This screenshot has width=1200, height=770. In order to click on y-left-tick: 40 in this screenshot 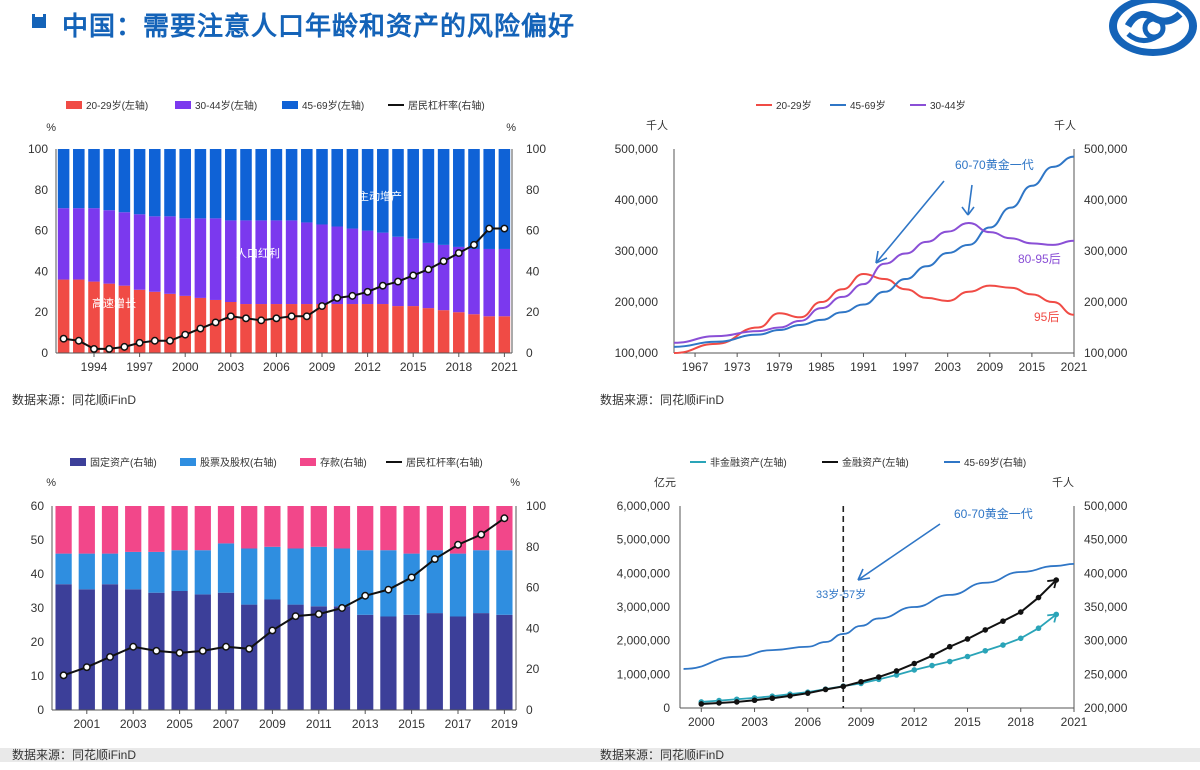, I will do `click(38, 574)`.